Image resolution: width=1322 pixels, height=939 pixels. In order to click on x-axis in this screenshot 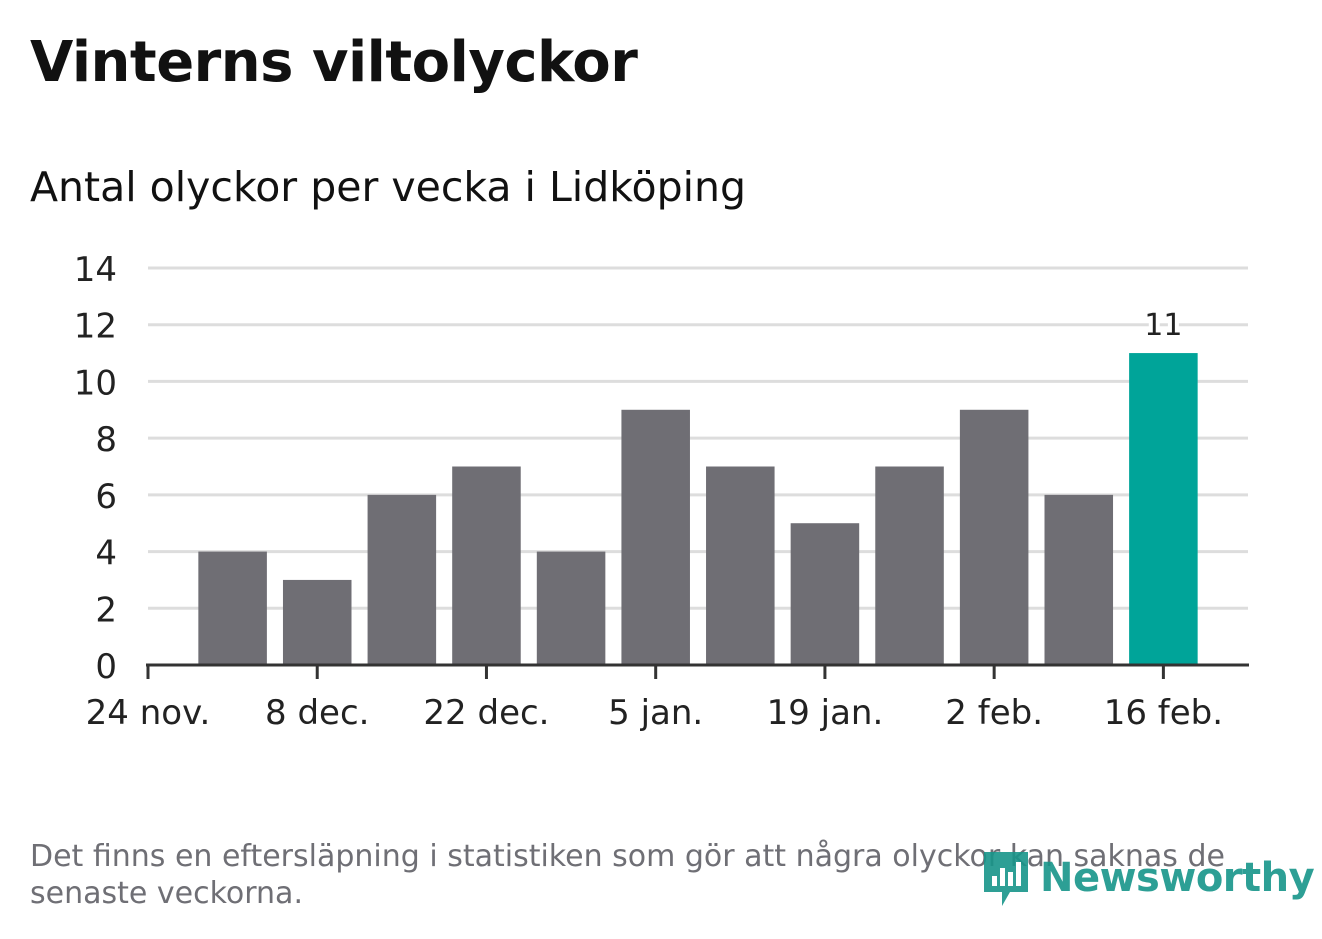, I will do `click(697, 671)`.